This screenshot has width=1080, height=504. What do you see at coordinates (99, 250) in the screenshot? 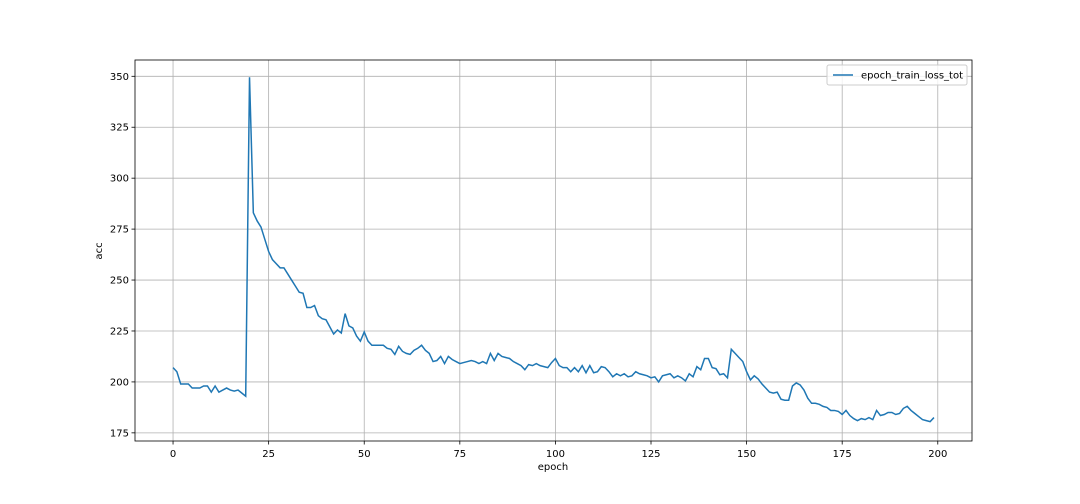
I see `y-axis-label: acc` at bounding box center [99, 250].